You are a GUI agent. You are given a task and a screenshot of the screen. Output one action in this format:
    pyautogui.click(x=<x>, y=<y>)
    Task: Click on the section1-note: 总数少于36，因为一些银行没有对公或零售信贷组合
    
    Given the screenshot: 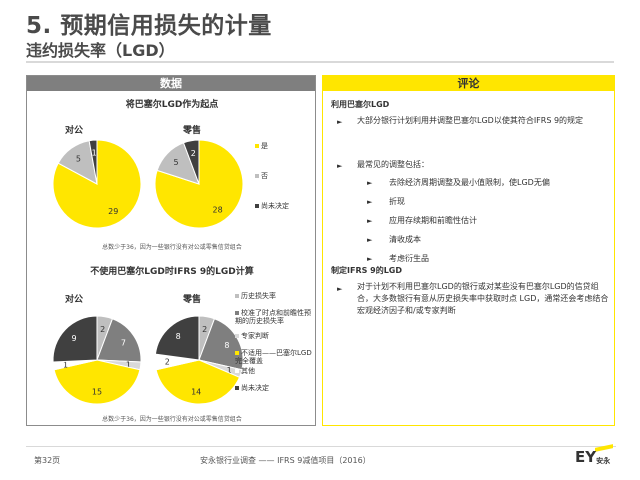 What is the action you would take?
    pyautogui.click(x=172, y=247)
    